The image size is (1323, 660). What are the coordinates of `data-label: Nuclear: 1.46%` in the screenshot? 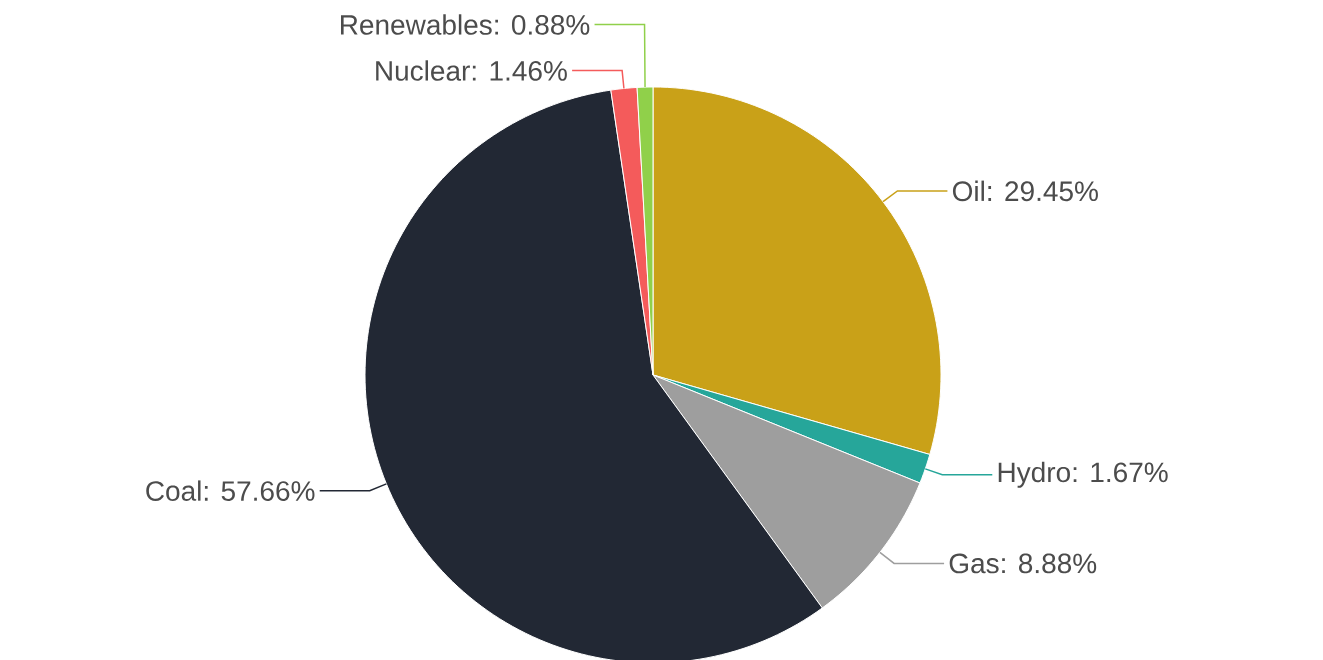 It's located at (471, 70).